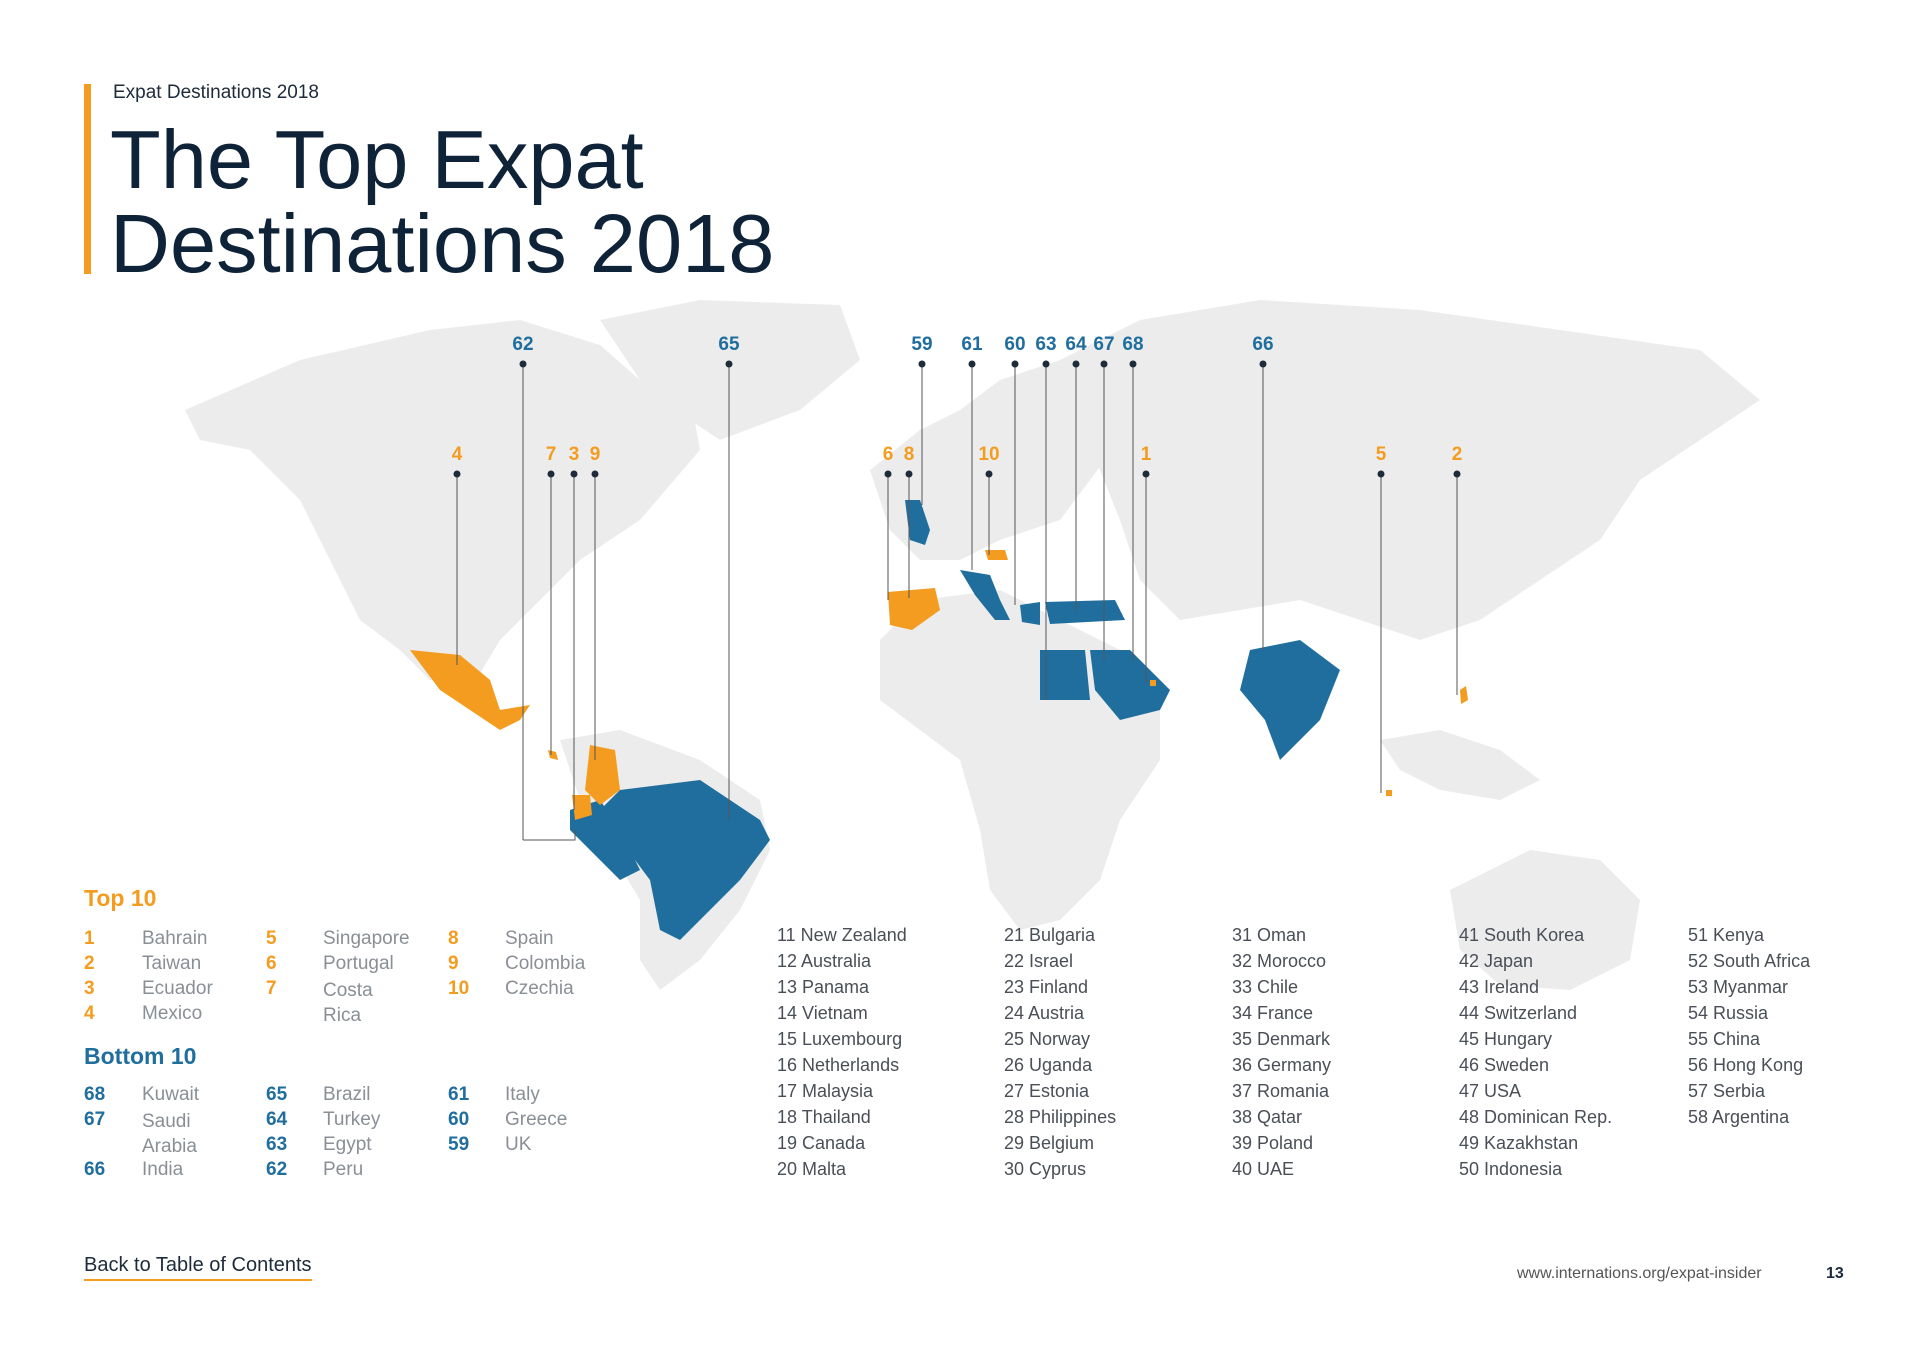  What do you see at coordinates (522, 344) in the screenshot?
I see `bottom10-rank-label: 62` at bounding box center [522, 344].